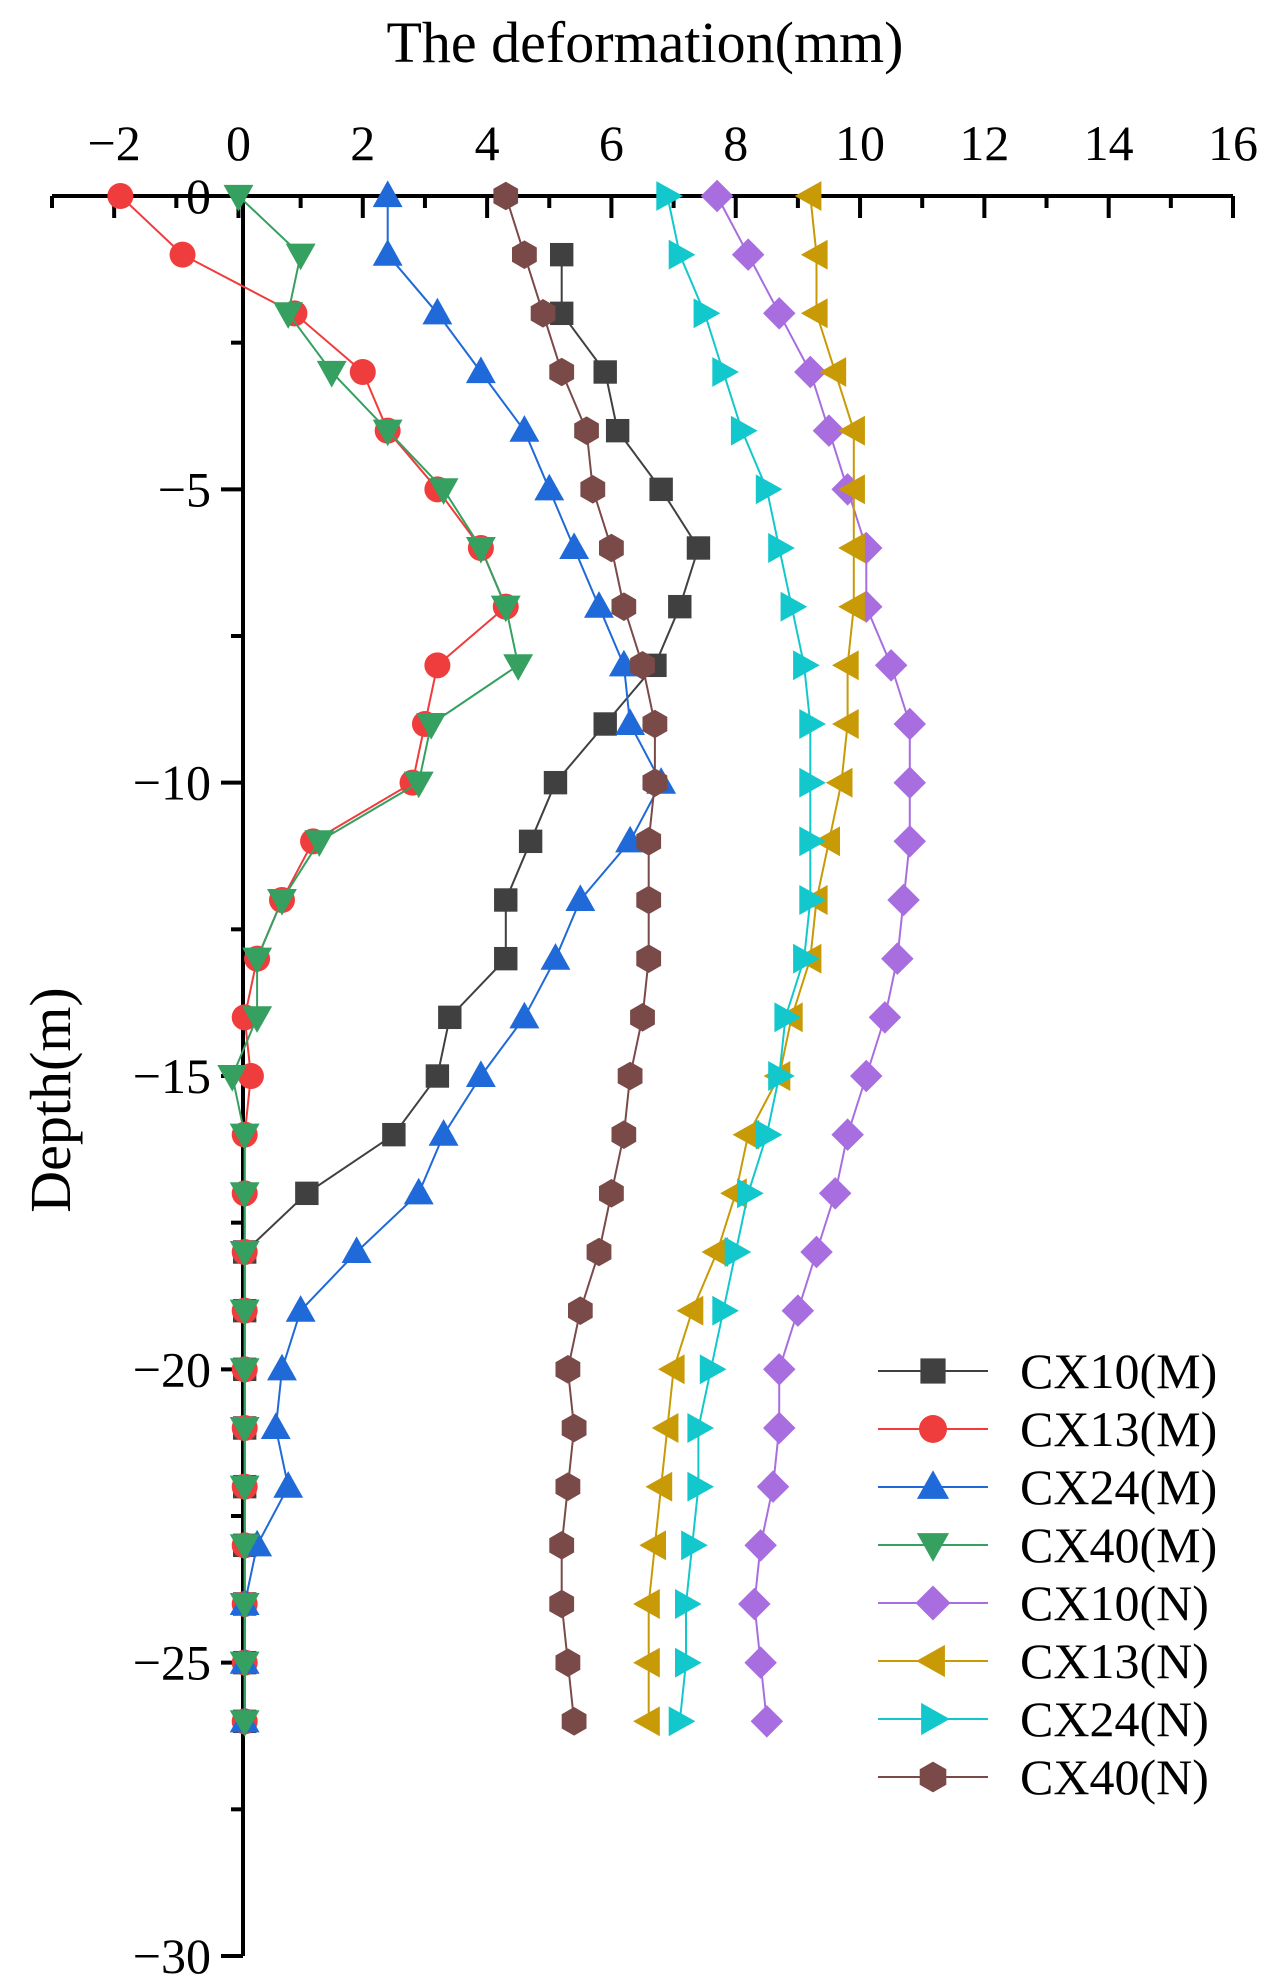 The width and height of the screenshot is (1273, 1984). I want to click on legend-label: CX24(M), so click(1118, 1487).